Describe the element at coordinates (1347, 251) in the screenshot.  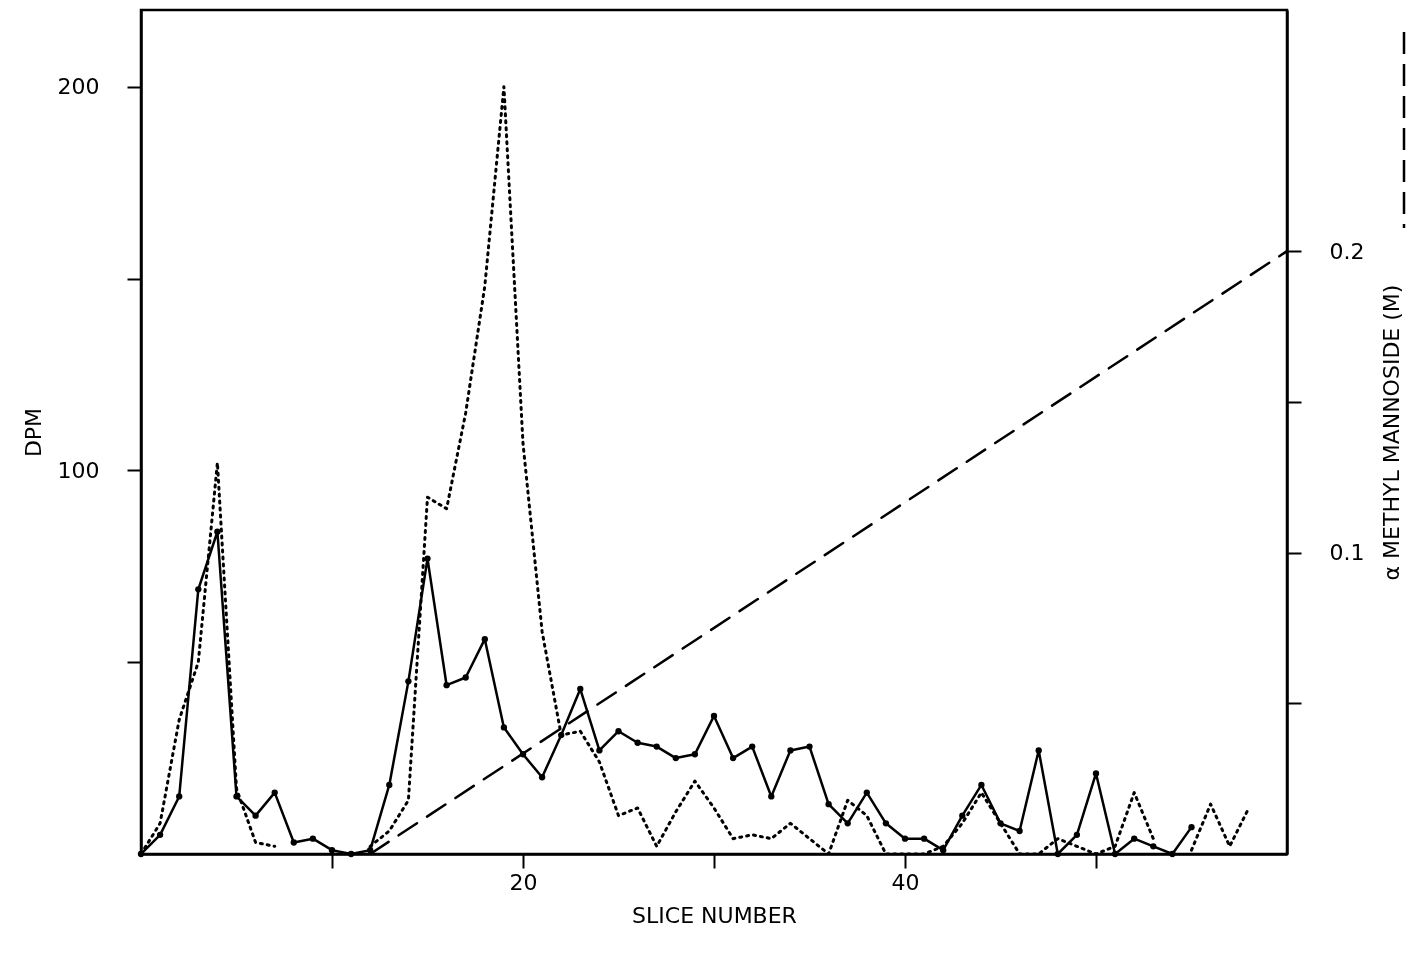
I see `y2-tick-label: 0.2` at that location.